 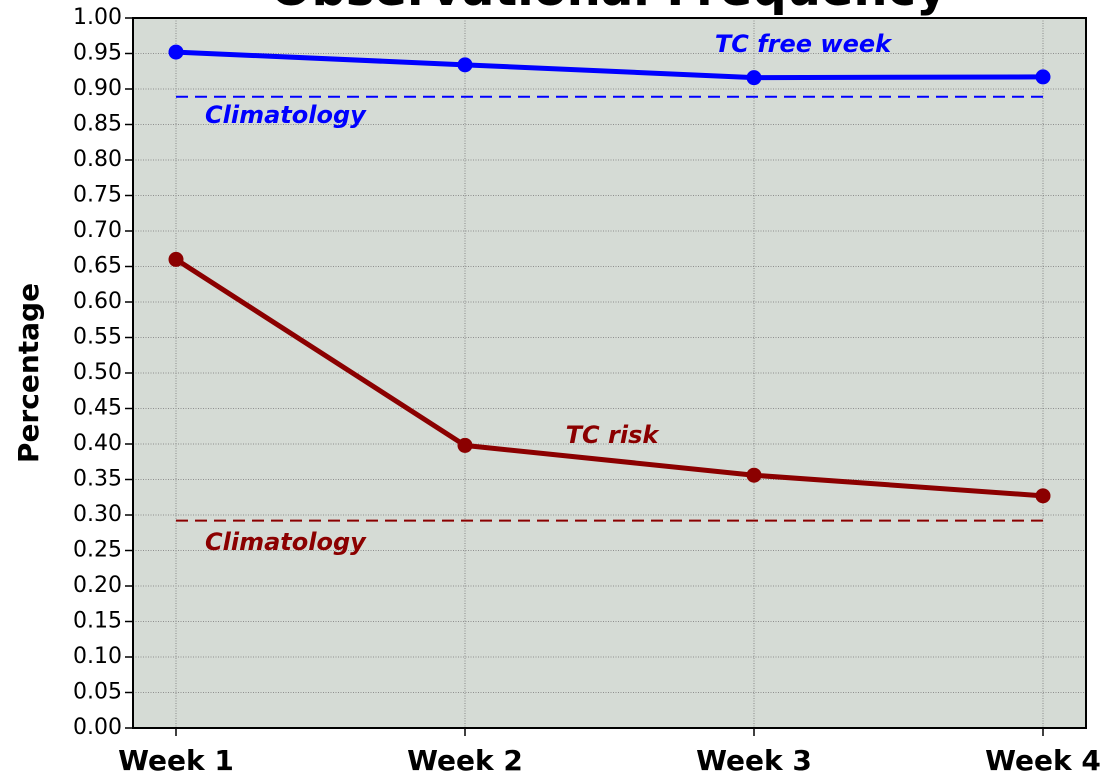 I want to click on y-tick-label: 0.95, so click(x=97, y=53).